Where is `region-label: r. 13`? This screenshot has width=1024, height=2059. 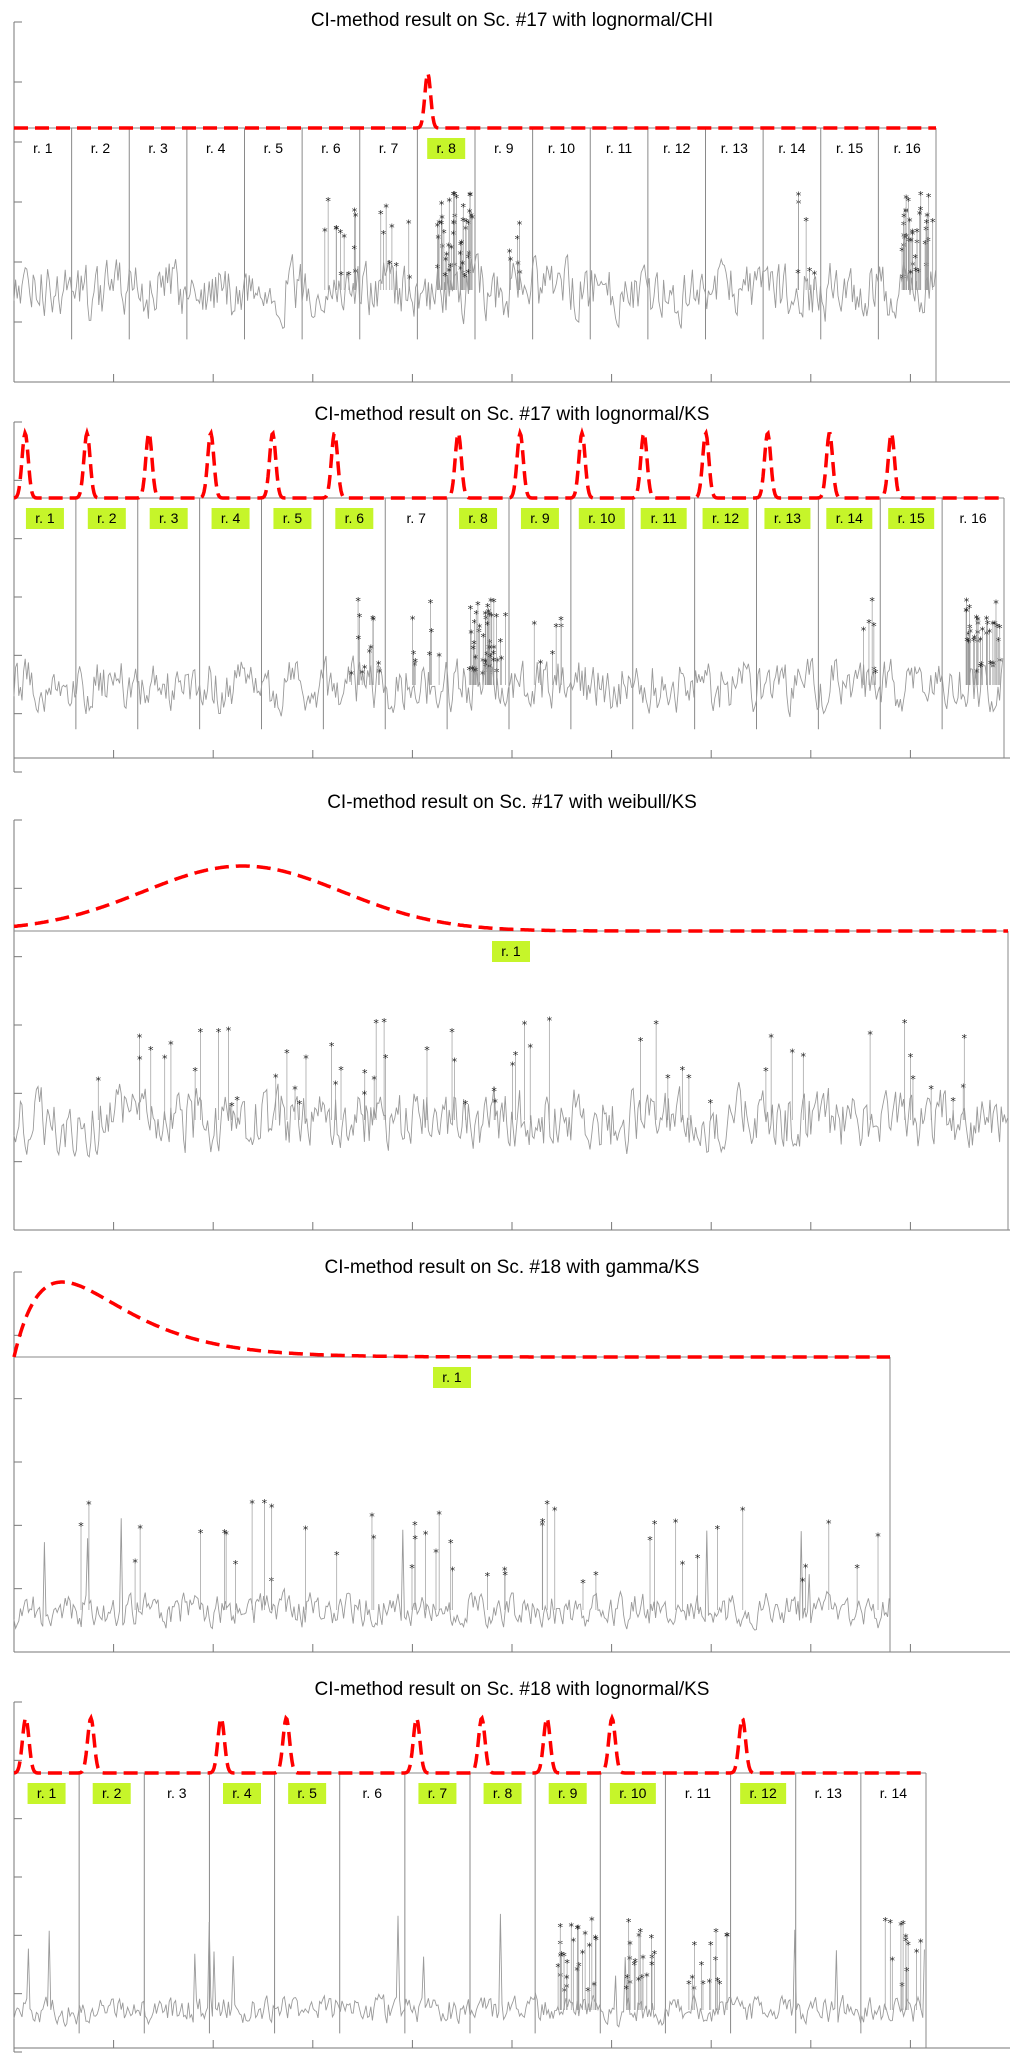 region-label: r. 13 is located at coordinates (734, 148).